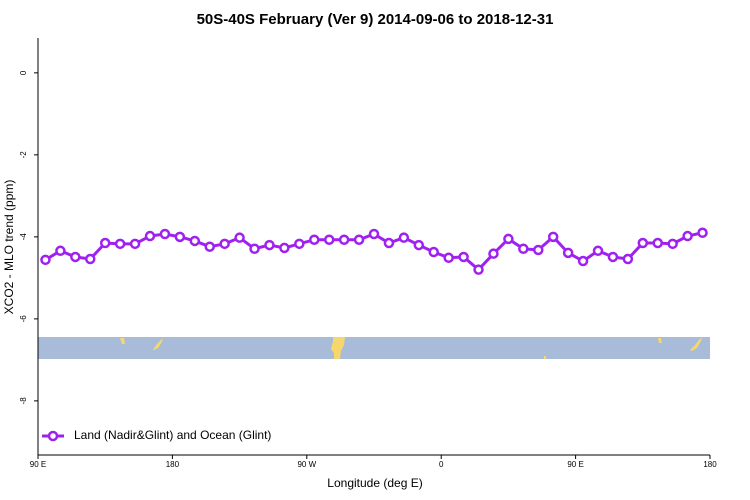  I want to click on y-tick-label: -6, so click(23, 319).